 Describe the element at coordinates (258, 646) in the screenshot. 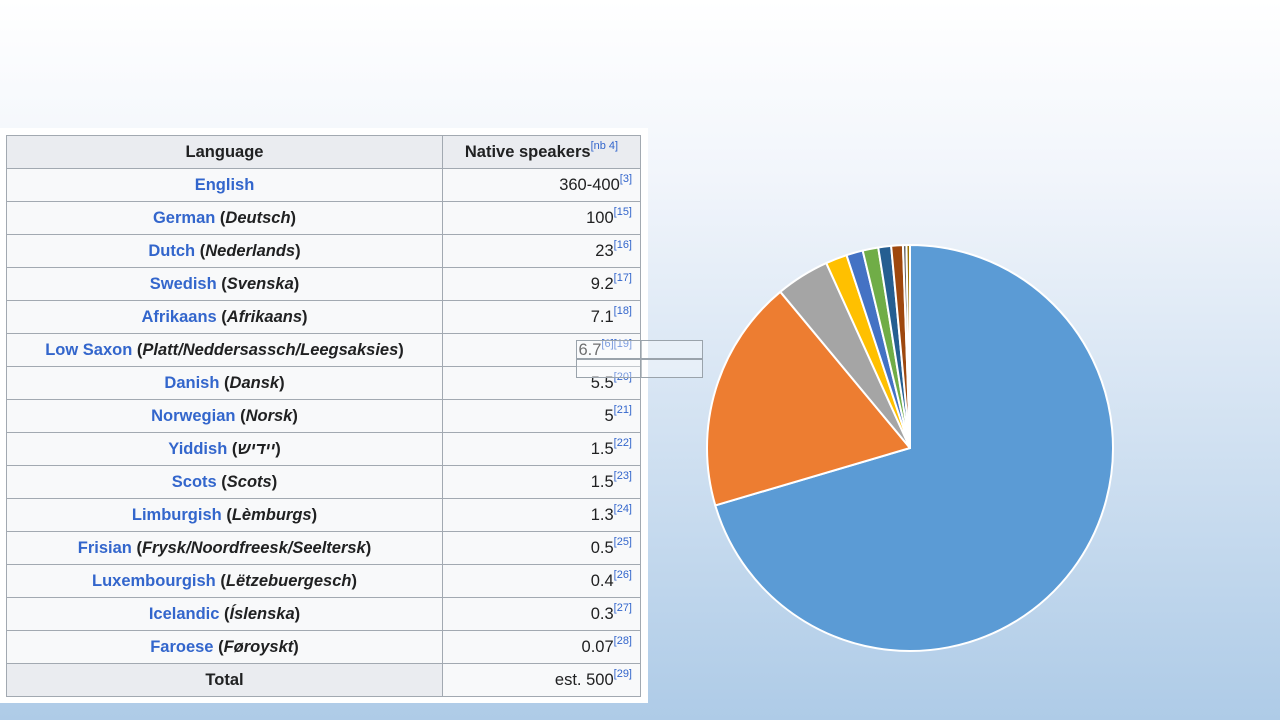

I see `native-name: Føroyskt` at that location.